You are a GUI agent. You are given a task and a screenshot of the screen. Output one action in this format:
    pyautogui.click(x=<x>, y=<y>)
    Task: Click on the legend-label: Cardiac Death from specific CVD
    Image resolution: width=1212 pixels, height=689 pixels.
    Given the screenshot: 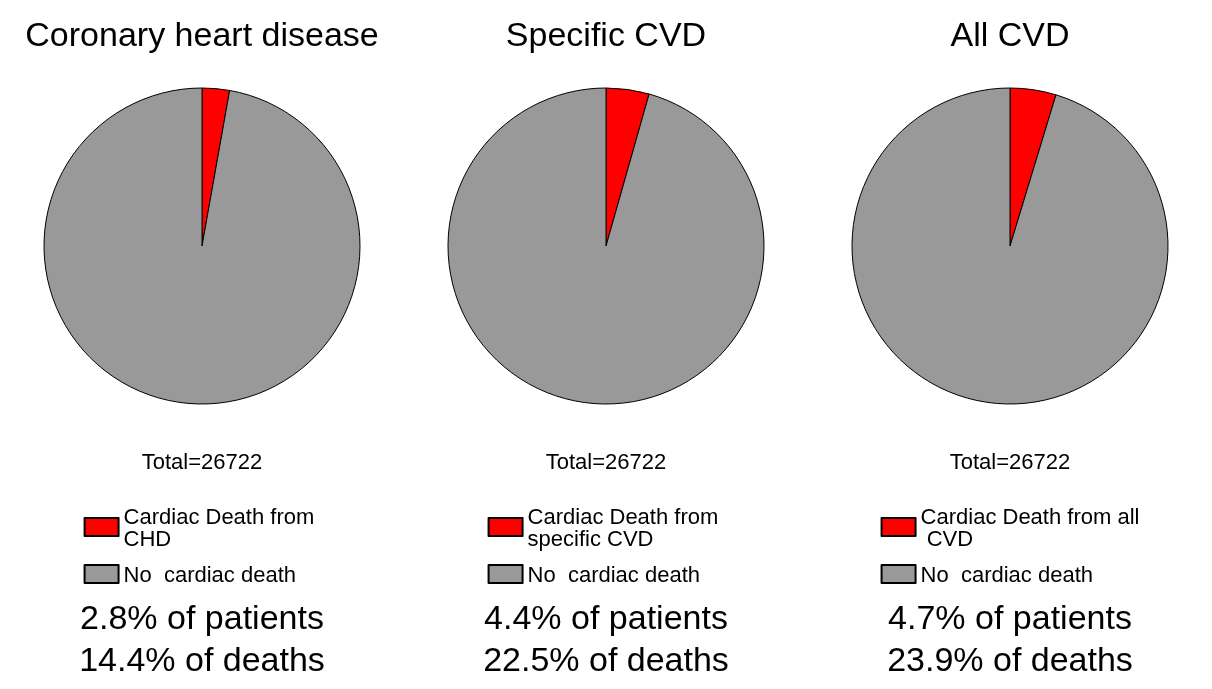 What is the action you would take?
    pyautogui.click(x=626, y=527)
    